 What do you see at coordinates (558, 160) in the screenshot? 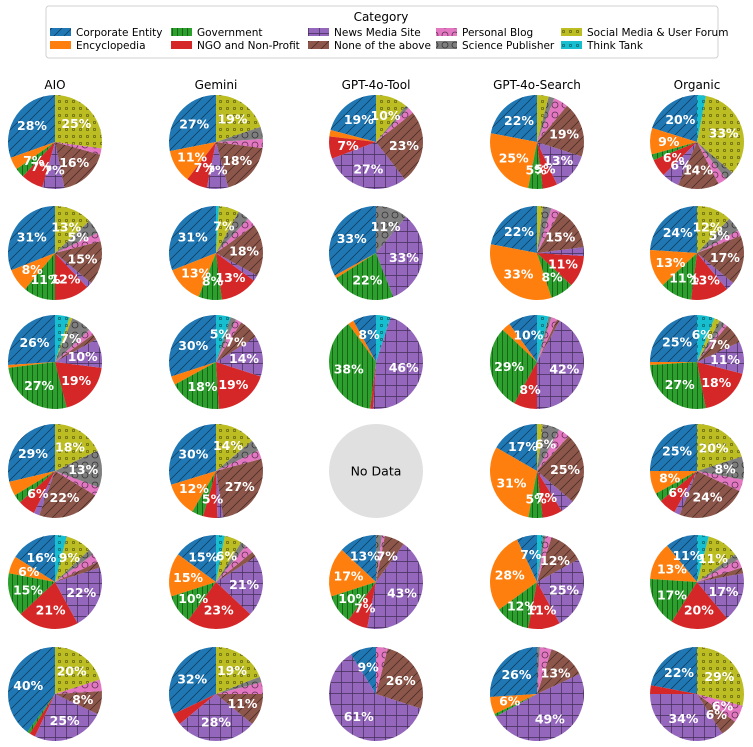
I see `slice-label-news-media-site: 13%` at bounding box center [558, 160].